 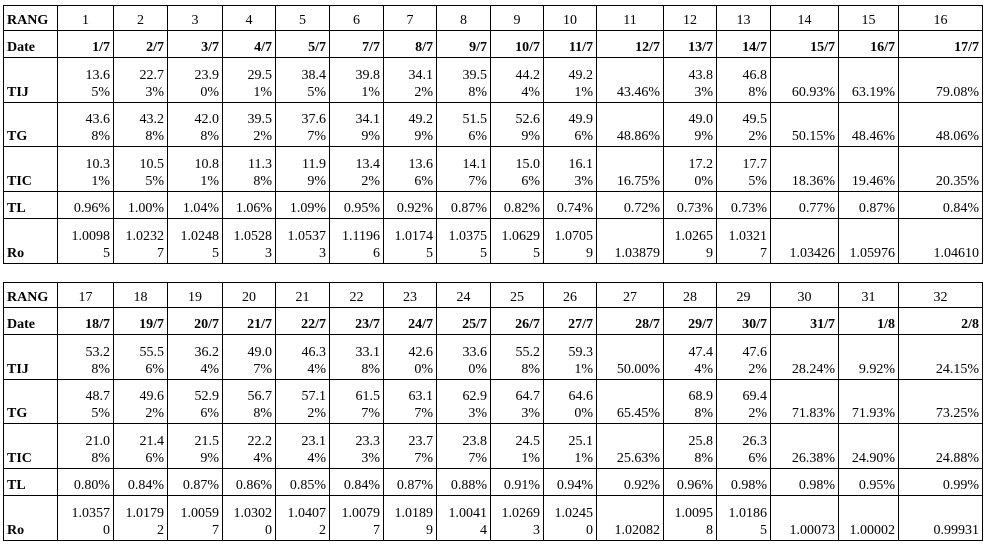 What do you see at coordinates (307, 245) in the screenshot?
I see `cell-text: 1.05373` at bounding box center [307, 245].